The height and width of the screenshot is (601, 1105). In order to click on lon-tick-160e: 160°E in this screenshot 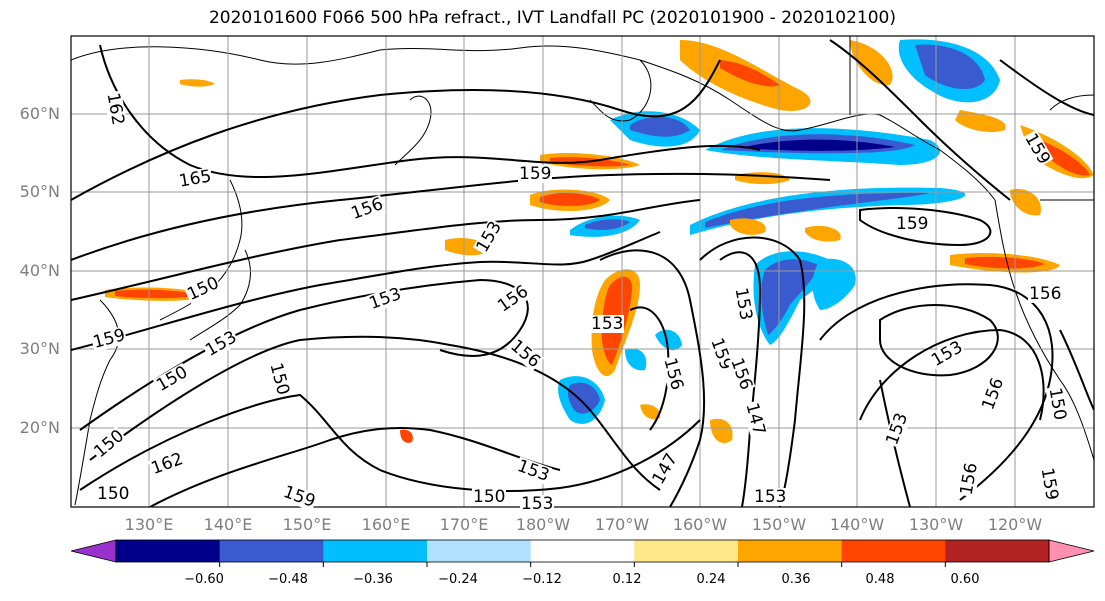, I will do `click(386, 524)`.